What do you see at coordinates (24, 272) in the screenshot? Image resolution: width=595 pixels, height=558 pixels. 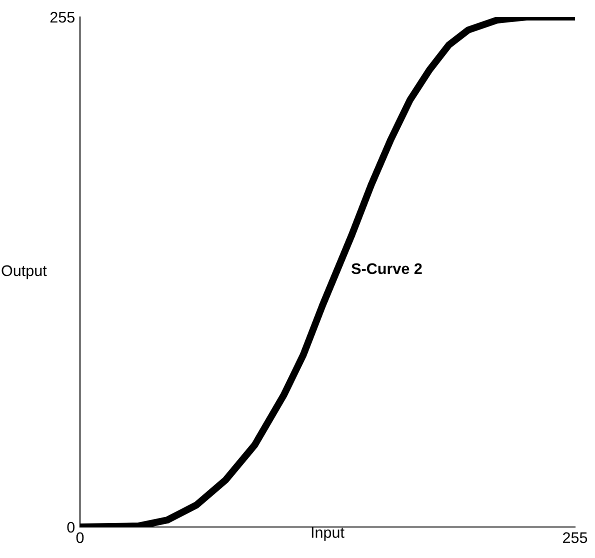 I see `y-axis-title: Output` at bounding box center [24, 272].